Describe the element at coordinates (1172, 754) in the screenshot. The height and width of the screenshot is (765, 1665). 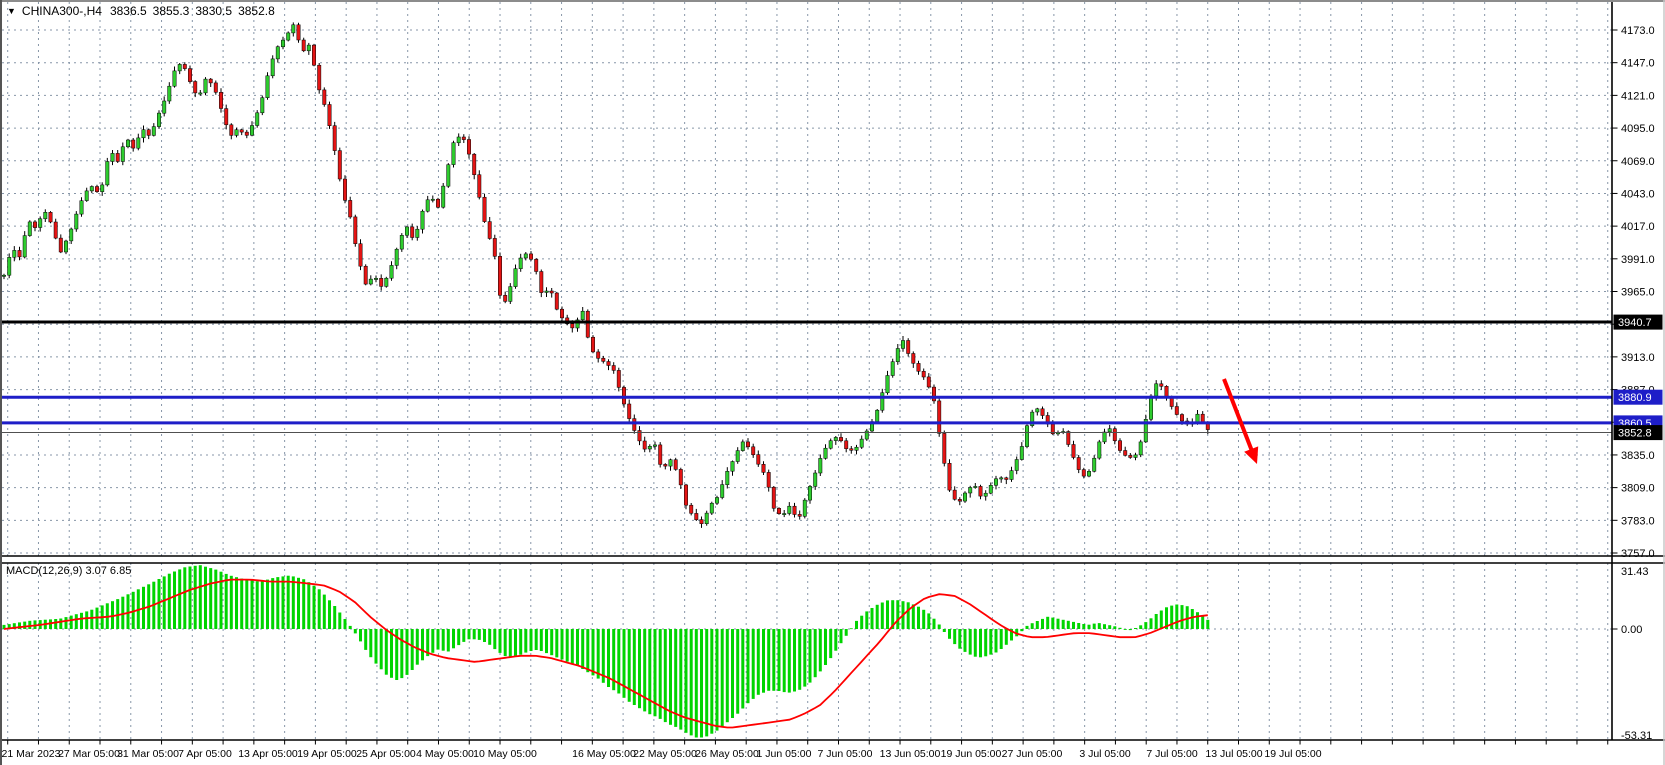
I see `time-tick-label: 7 Jul 05:00` at that location.